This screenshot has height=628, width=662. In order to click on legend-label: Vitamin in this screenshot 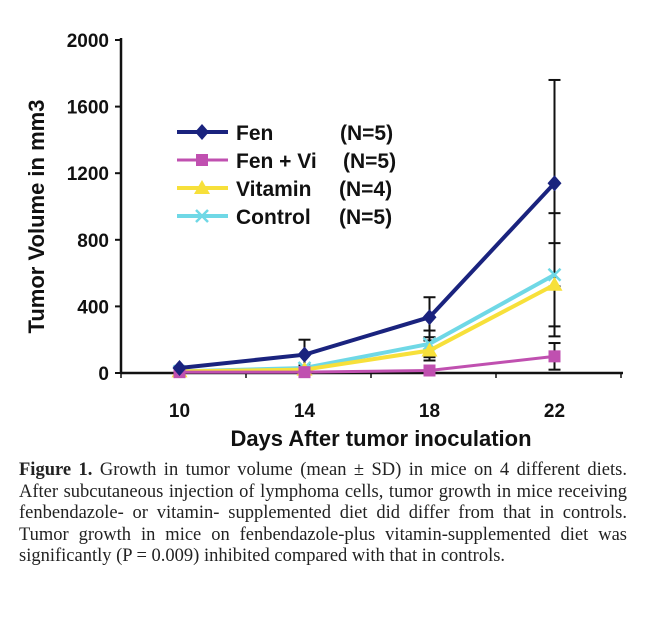, I will do `click(273, 189)`.